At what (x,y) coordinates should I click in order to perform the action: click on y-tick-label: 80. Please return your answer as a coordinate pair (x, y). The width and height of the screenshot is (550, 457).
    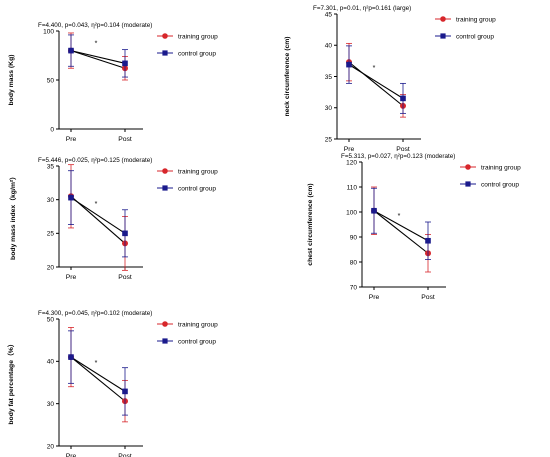
    Looking at the image, I should click on (354, 262).